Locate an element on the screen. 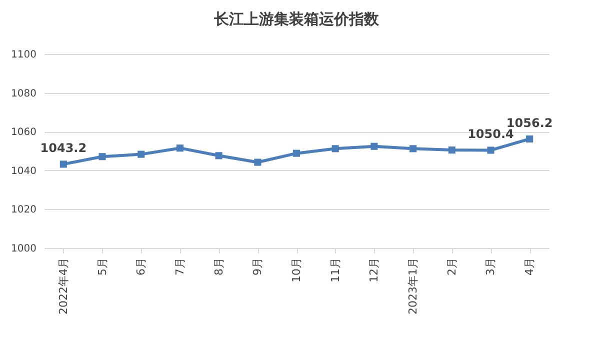 The image size is (591, 341). data-label: 1050.4 is located at coordinates (491, 134).